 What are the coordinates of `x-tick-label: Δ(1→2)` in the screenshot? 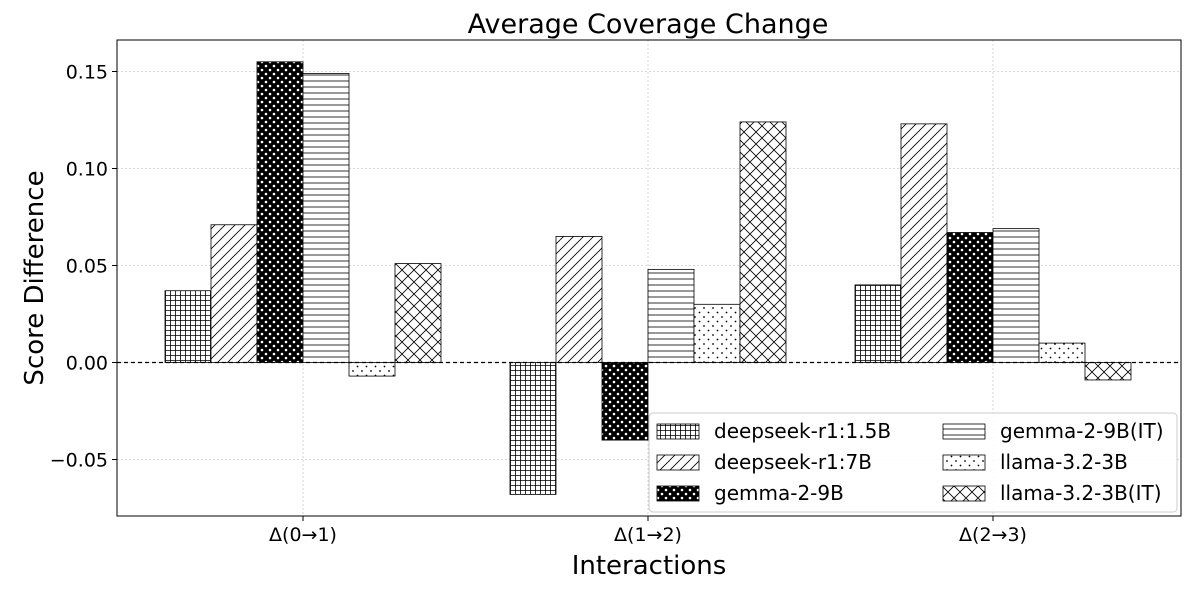 It's located at (648, 535).